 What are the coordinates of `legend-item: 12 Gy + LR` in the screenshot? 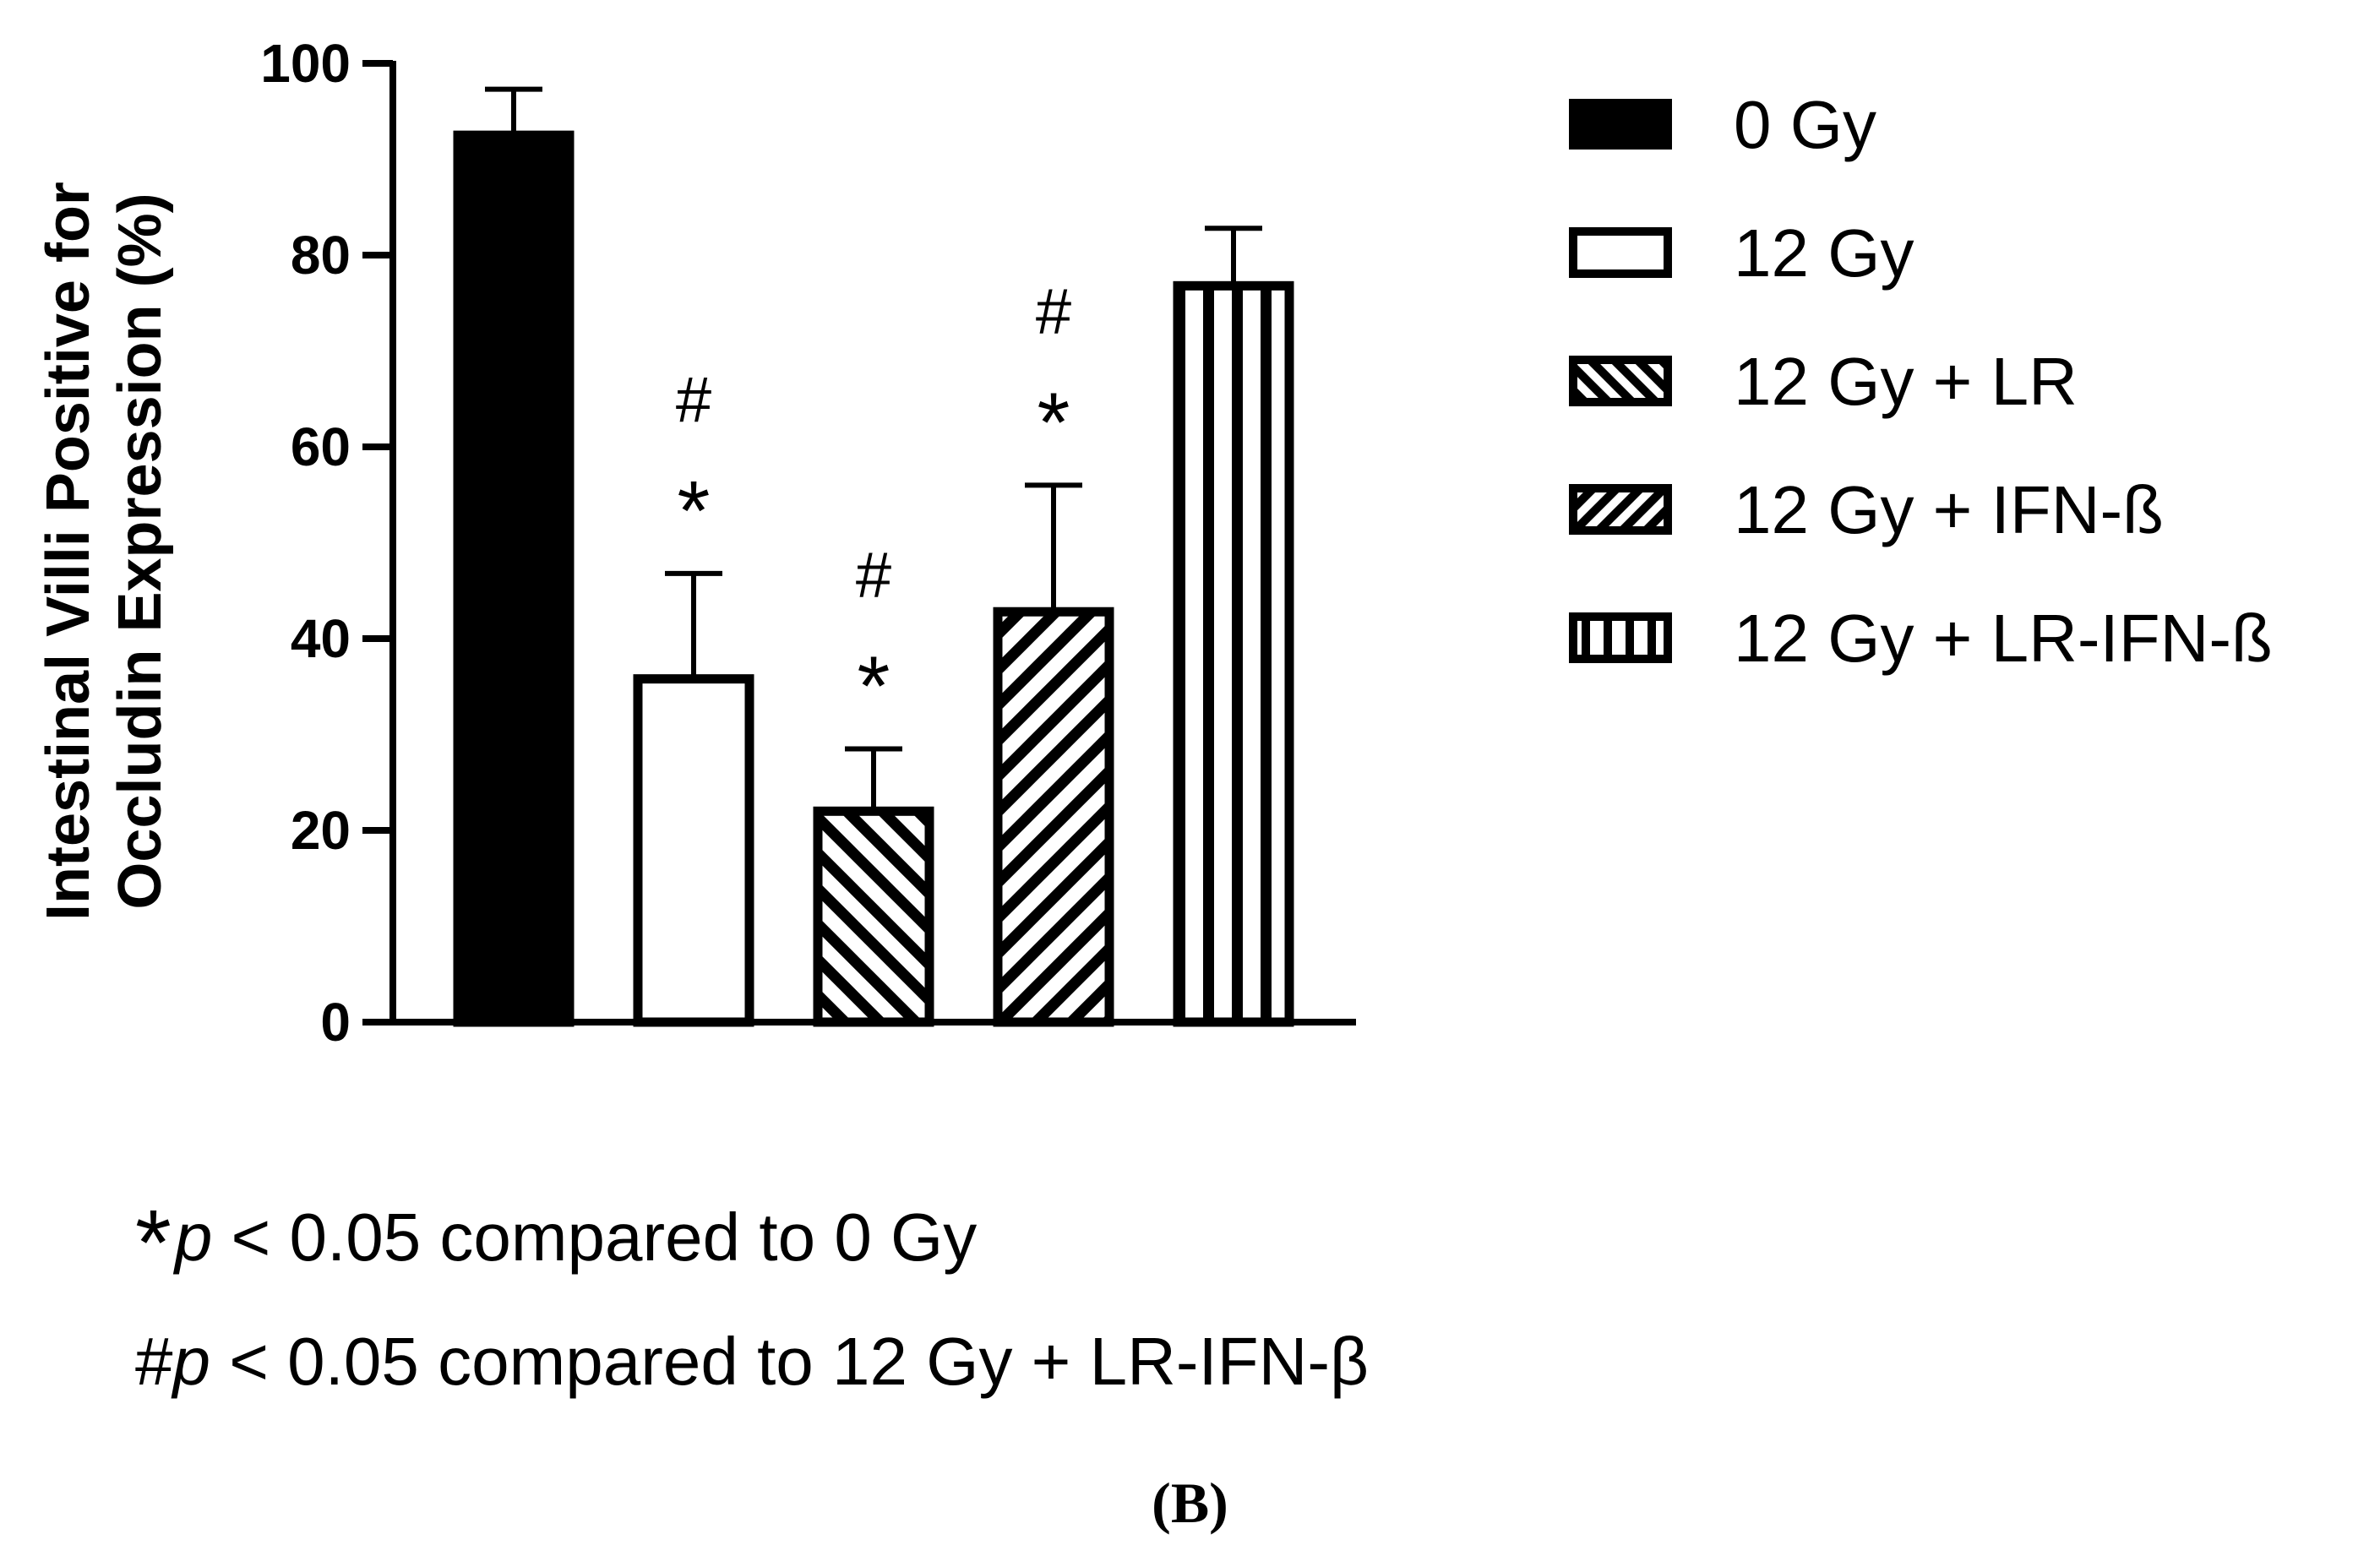 It's located at (1823, 382).